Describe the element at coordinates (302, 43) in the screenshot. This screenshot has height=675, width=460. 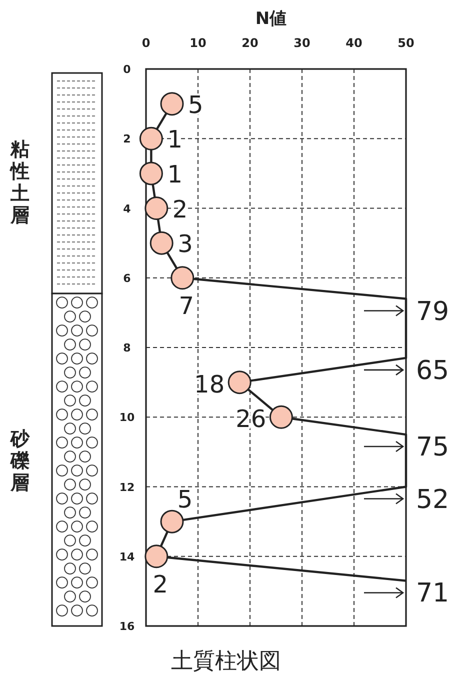
I see `x-tick-label: 30` at that location.